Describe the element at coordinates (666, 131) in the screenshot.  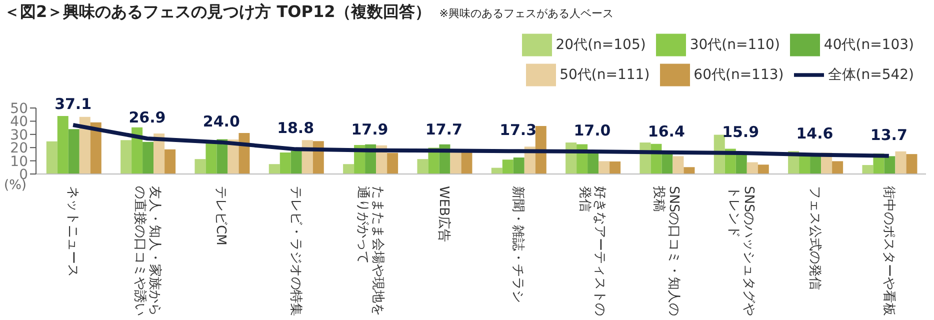
I see `data-label: 16.4` at that location.